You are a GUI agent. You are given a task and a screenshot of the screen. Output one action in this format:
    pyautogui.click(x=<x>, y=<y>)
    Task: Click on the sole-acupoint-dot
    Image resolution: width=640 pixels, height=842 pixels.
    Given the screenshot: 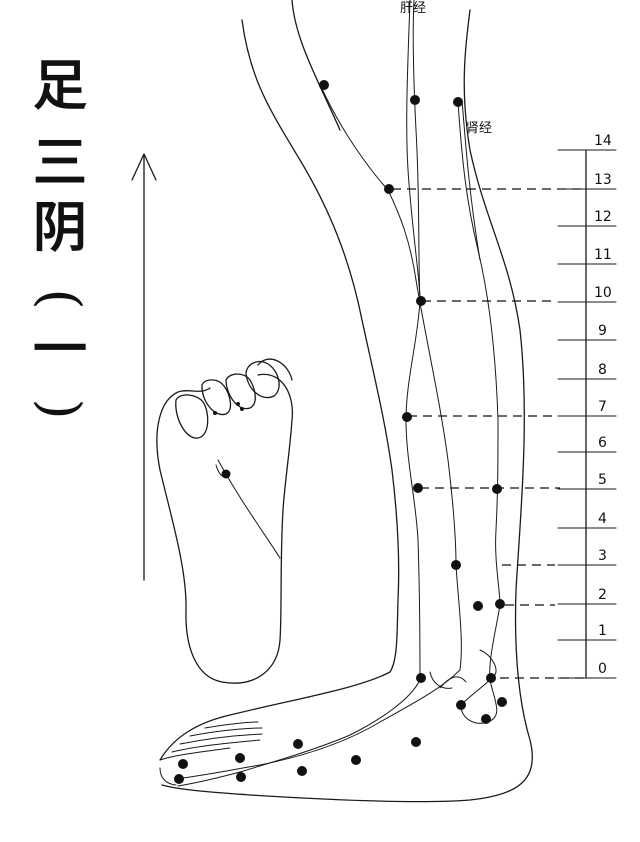 What is the action you would take?
    pyautogui.click(x=226, y=474)
    